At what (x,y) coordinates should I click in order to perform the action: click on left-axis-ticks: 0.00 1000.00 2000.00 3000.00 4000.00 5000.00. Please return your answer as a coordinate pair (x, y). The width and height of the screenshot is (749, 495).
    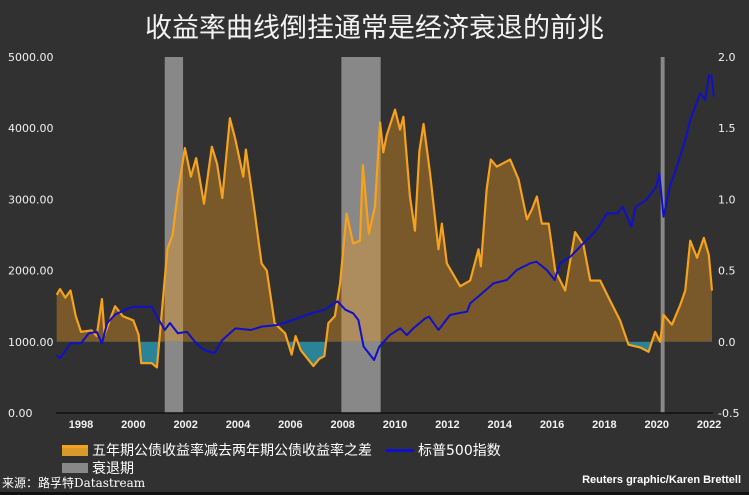
    Looking at the image, I should click on (31, 235).